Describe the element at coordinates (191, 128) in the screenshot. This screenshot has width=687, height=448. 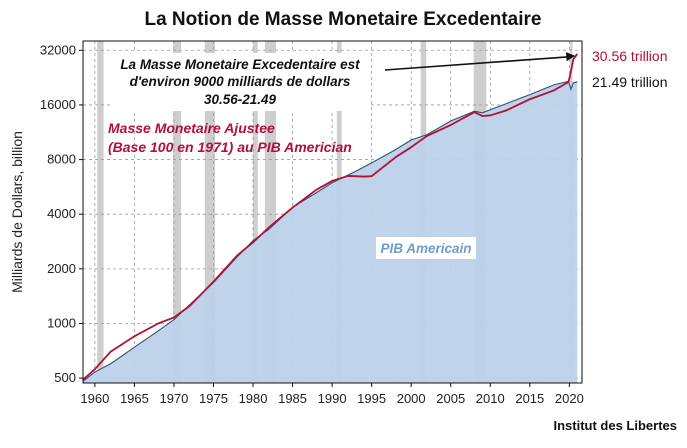
I see `money-label-line-1: Masse Monetaire Ajustee` at that location.